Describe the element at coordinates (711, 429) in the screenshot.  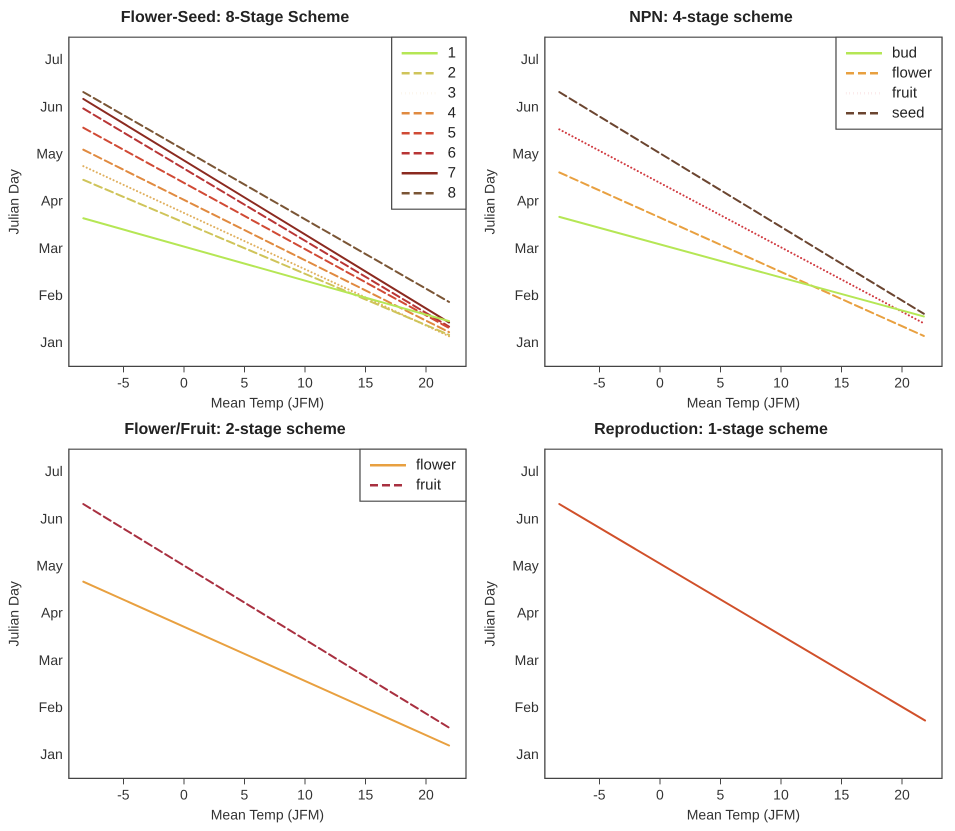
I see `chart-title: Reproduction: 1-stage scheme` at that location.